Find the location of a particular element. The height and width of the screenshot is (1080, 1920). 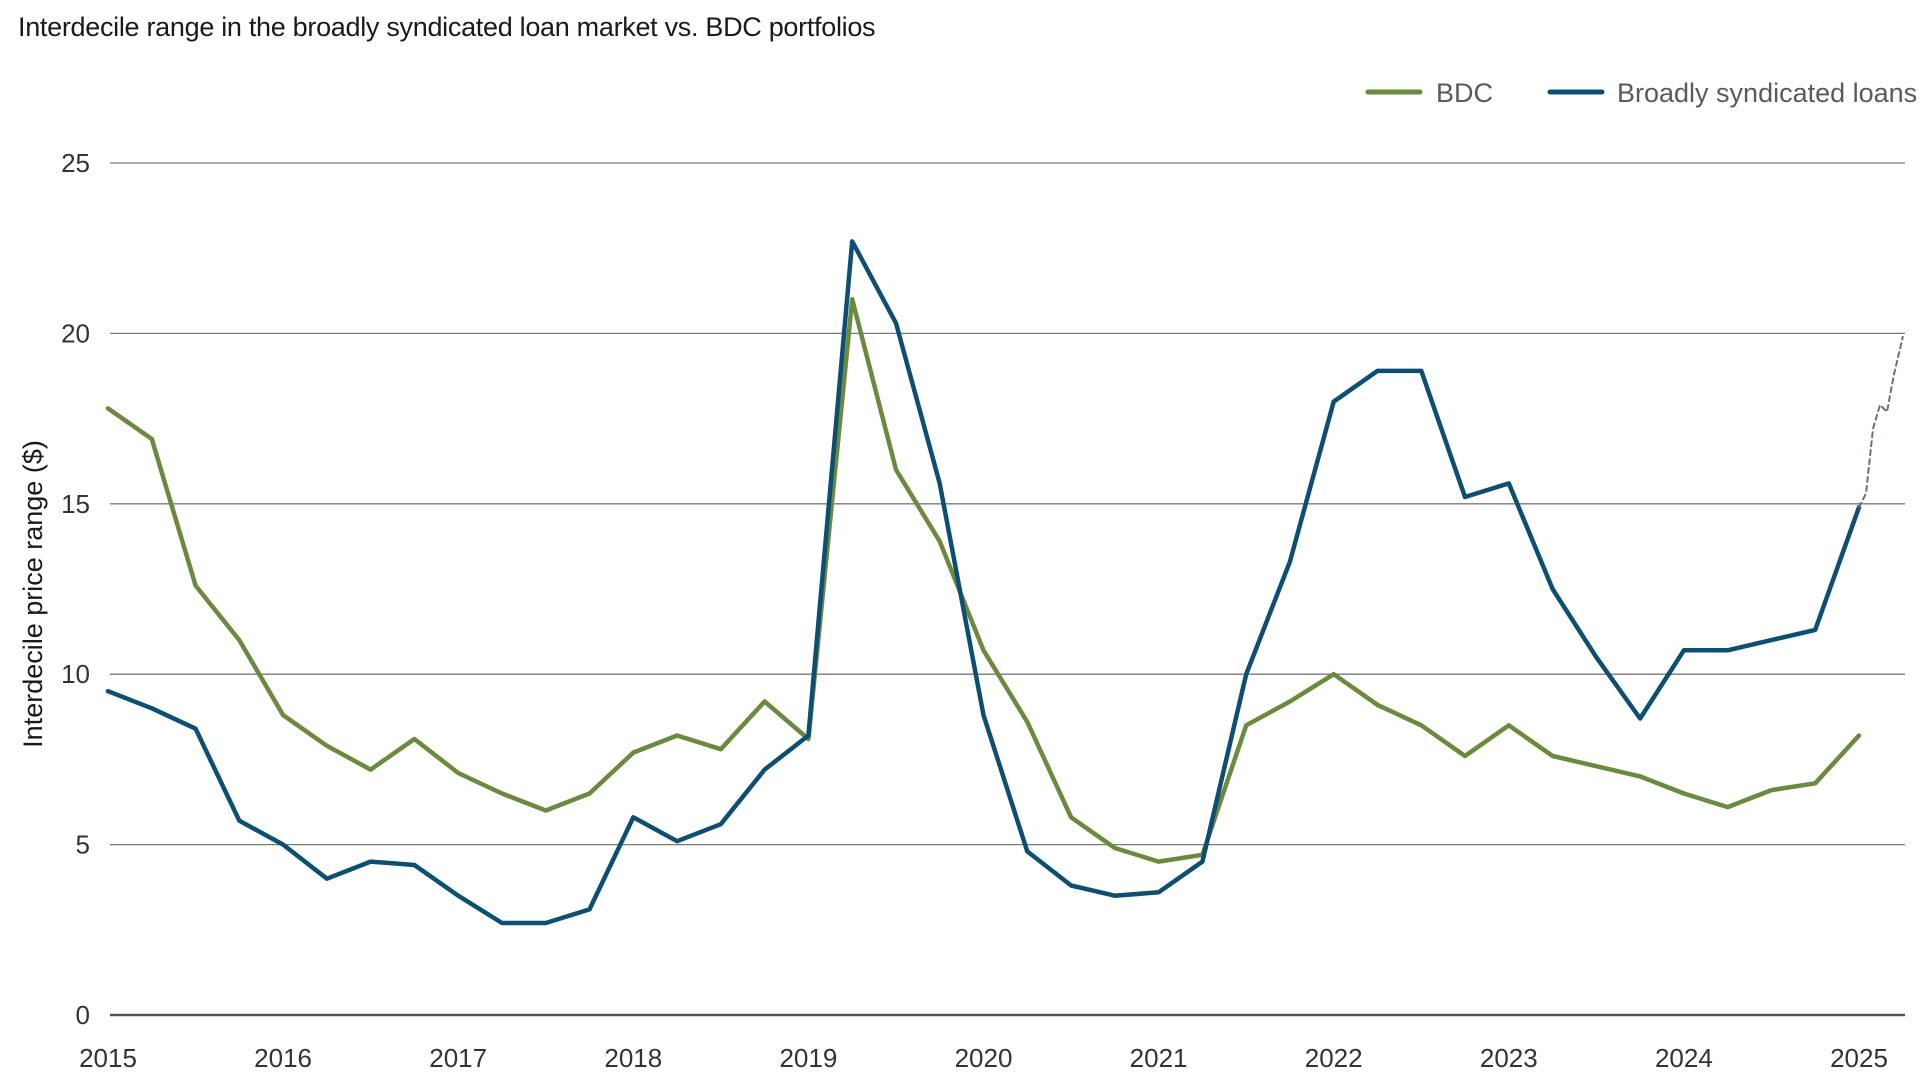

y-tick-label: 20 is located at coordinates (75, 333).